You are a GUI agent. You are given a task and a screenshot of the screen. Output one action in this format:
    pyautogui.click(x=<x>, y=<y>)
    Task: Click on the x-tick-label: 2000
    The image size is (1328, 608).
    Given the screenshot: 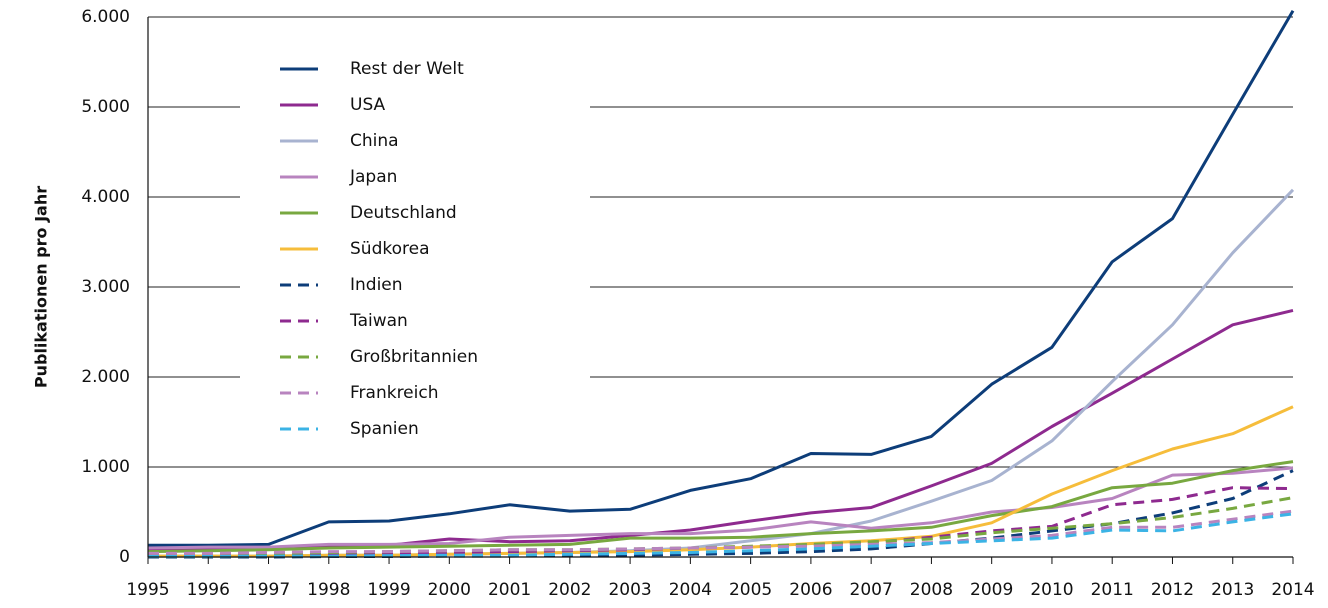 What is the action you would take?
    pyautogui.click(x=449, y=590)
    